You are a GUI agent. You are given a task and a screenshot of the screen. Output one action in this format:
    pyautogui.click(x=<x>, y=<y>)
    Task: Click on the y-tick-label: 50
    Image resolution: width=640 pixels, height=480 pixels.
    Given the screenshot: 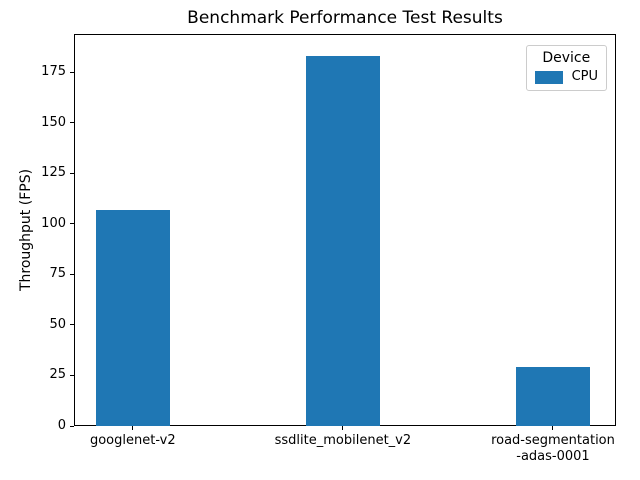 What is the action you would take?
    pyautogui.click(x=57, y=324)
    